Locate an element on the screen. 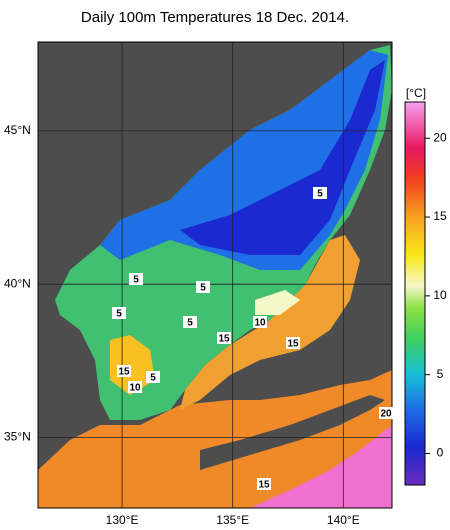 This screenshot has height=530, width=450. contour-label: 20 is located at coordinates (386, 414).